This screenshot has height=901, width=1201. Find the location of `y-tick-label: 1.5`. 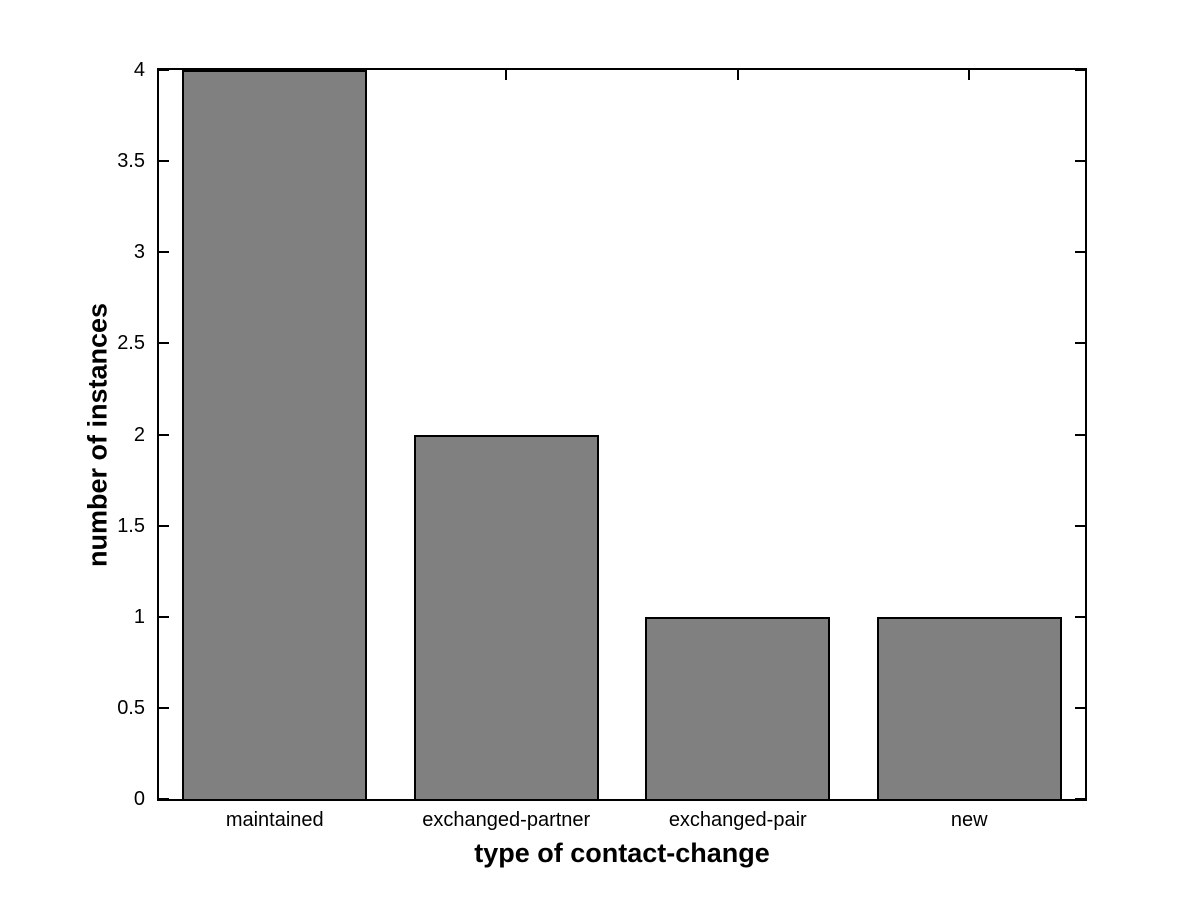

y-tick-label: 1.5 is located at coordinates (131, 525).